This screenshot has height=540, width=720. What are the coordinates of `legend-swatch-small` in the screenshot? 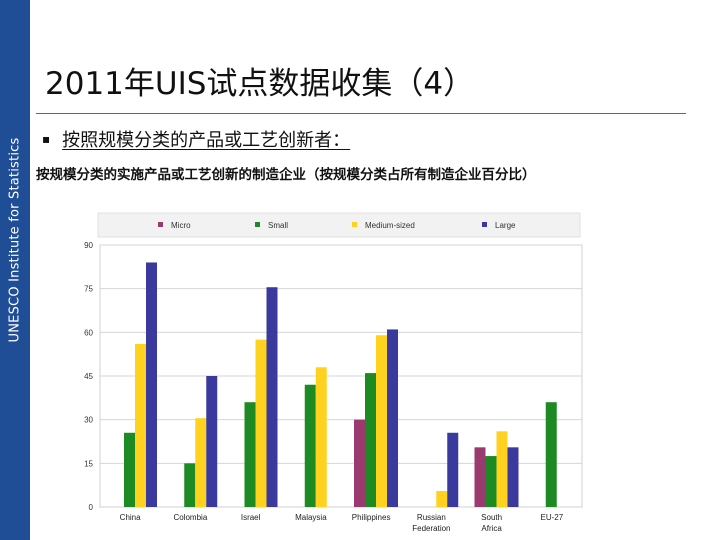 It's located at (257, 224).